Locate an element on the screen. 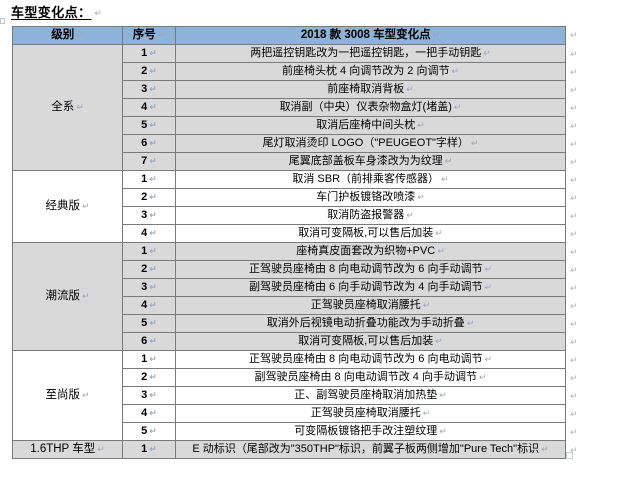 The image size is (620, 480). table-row: 2 ↵ 前座椅头枕 4 向调节改为 2 向调节 ↵ is located at coordinates (289, 71).